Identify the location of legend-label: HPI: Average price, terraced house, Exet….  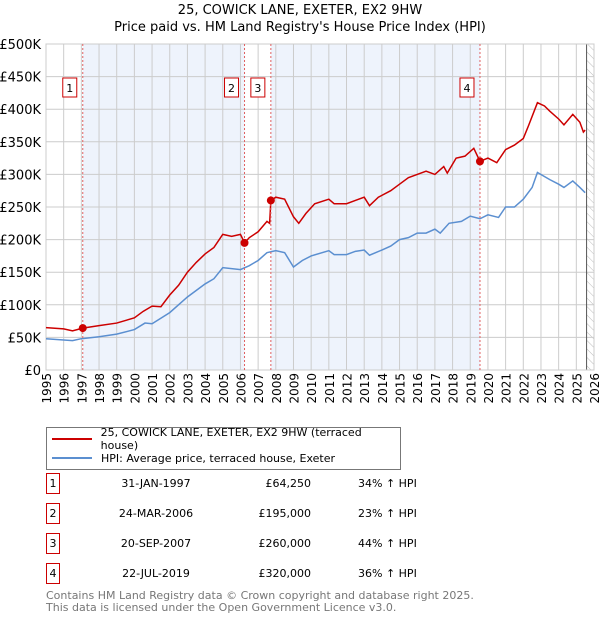
(218, 458).